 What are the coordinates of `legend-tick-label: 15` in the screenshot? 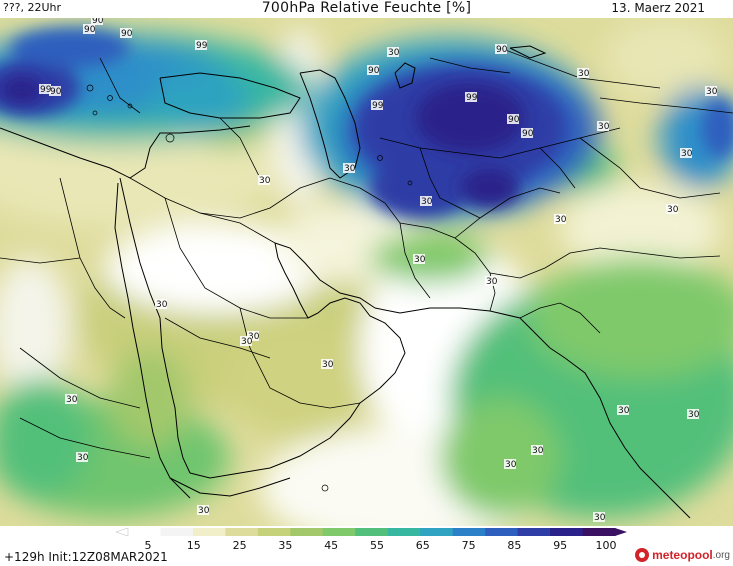 It's located at (194, 545).